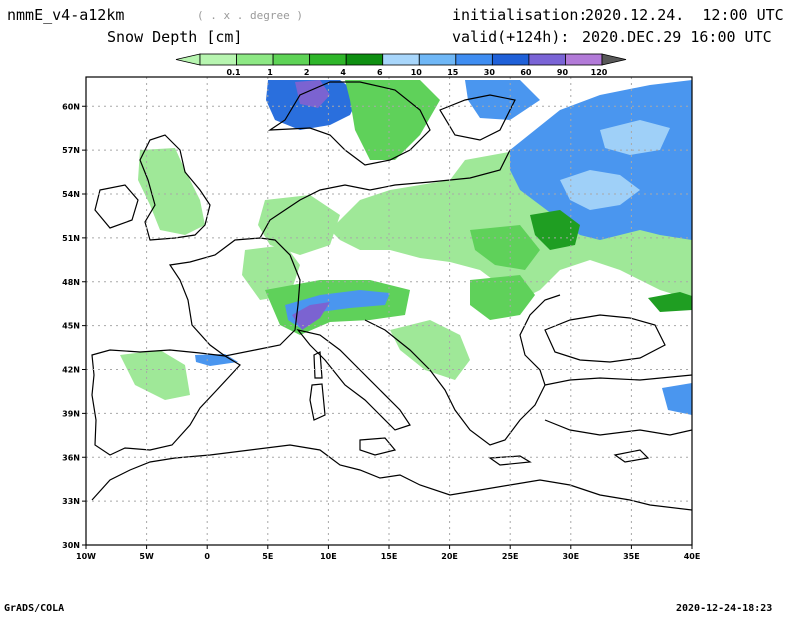  Describe the element at coordinates (684, 15) in the screenshot. I see `init-value: 2020.12.24. 12:00 UTC` at that location.